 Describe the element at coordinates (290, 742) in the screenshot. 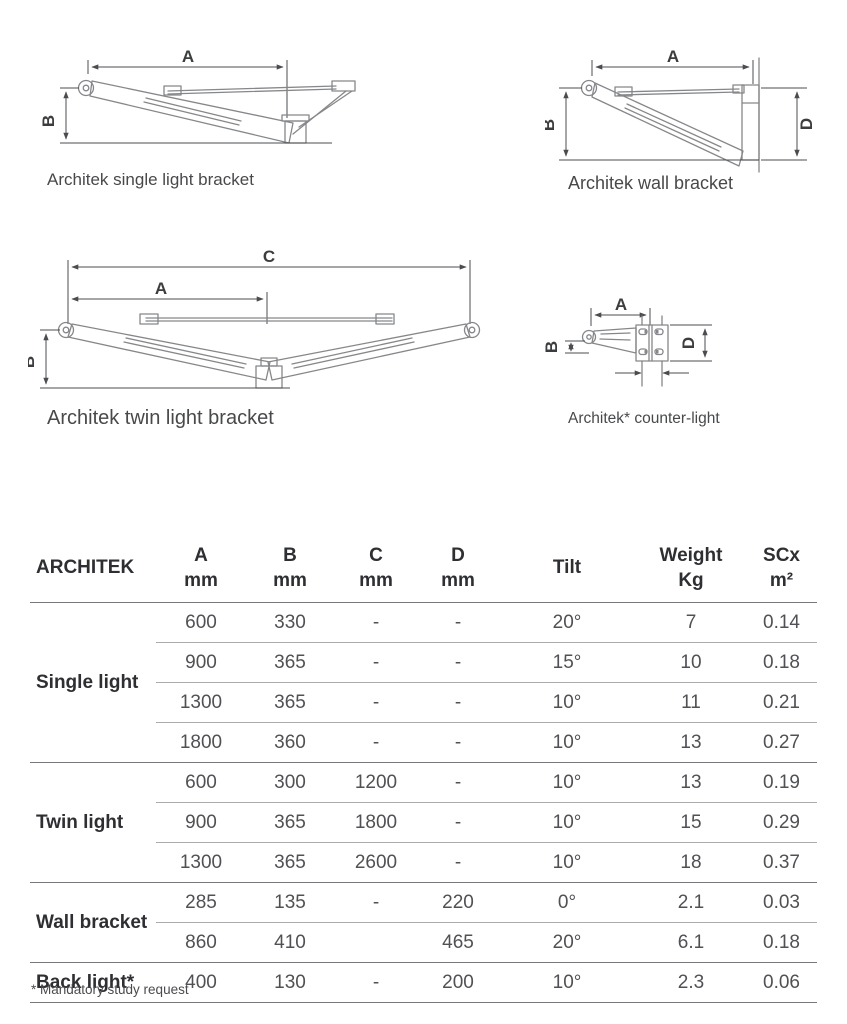

I see `cell-b: 360` at that location.